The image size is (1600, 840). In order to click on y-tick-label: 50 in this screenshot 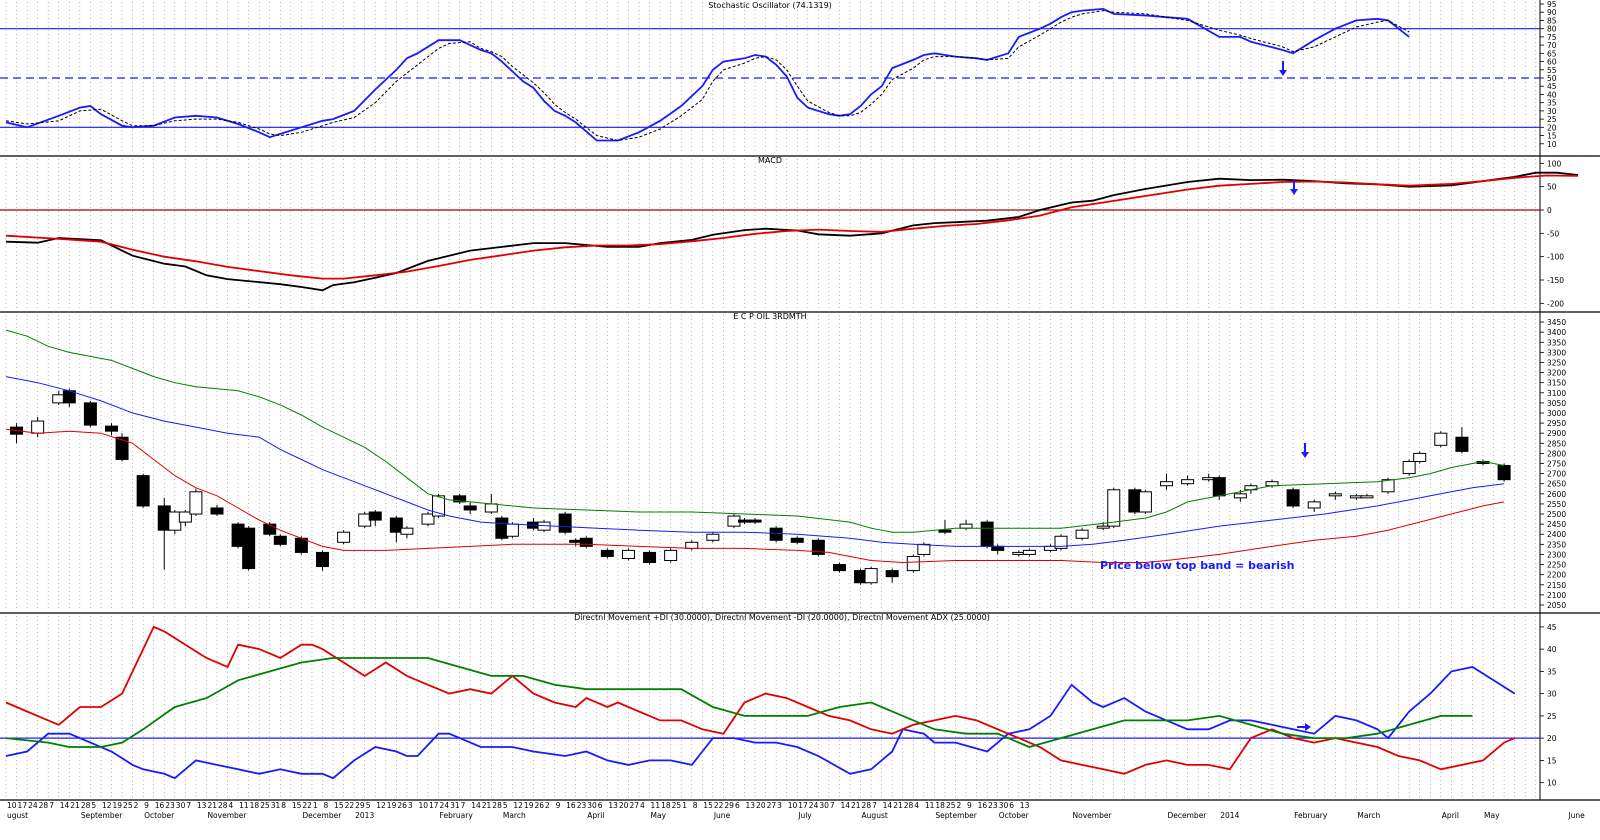, I will do `click(1552, 78)`.